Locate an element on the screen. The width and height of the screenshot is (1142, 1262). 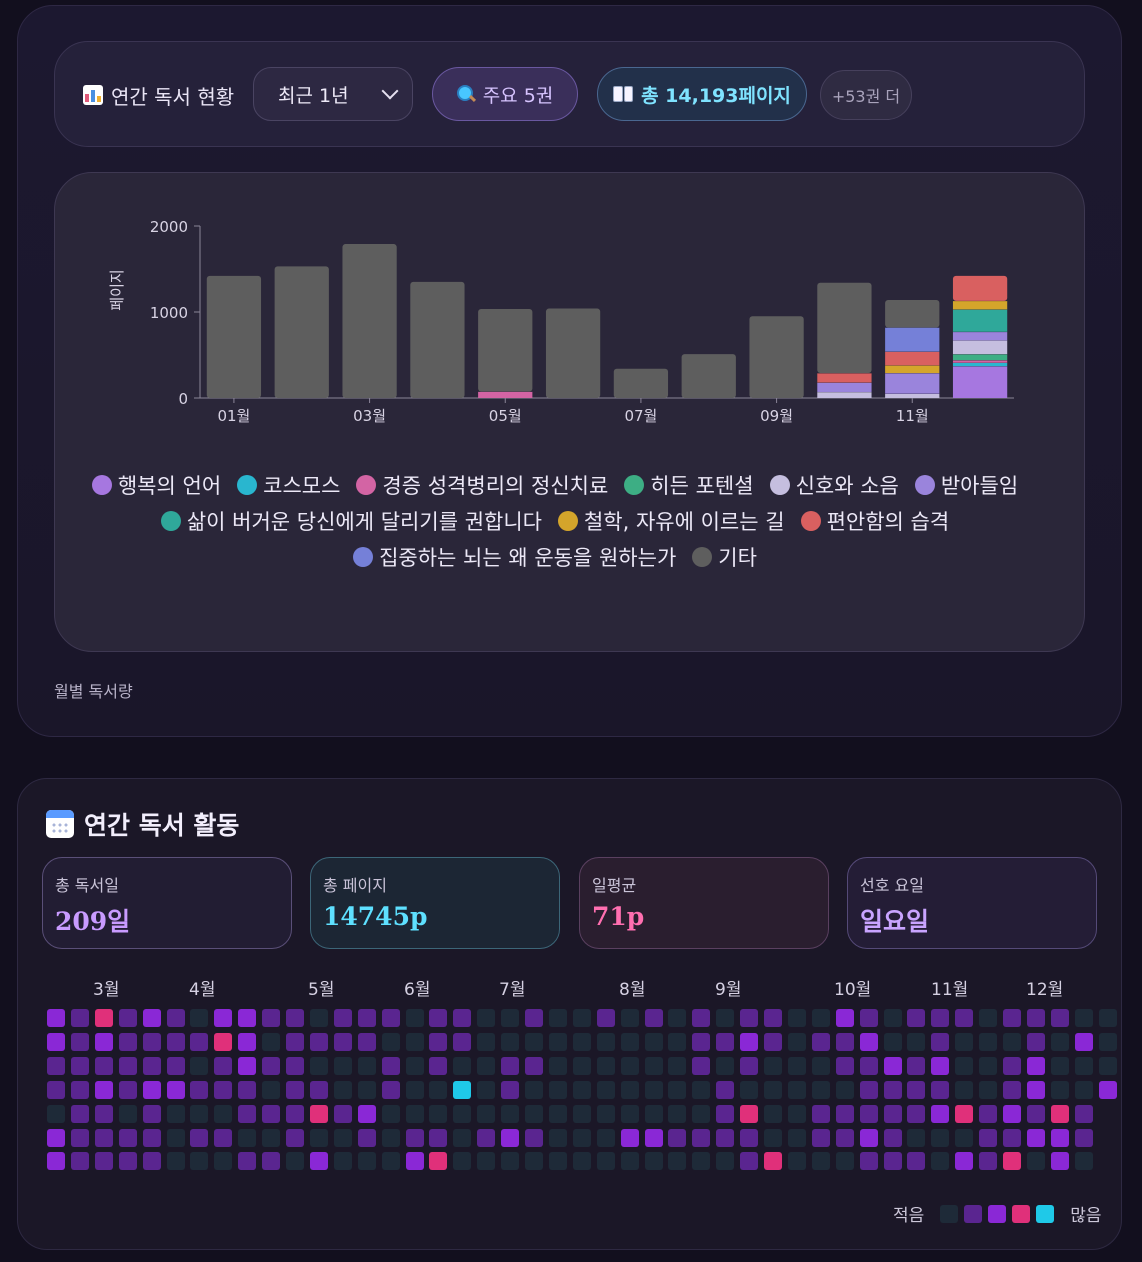
legend-item: 코스모스 is located at coordinates (288, 485).